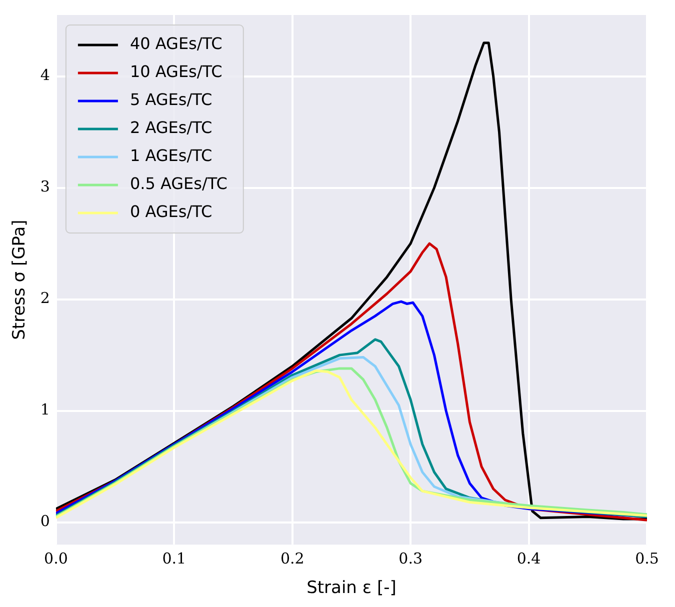  What do you see at coordinates (45, 409) in the screenshot?
I see `y-tick-label: 1` at bounding box center [45, 409].